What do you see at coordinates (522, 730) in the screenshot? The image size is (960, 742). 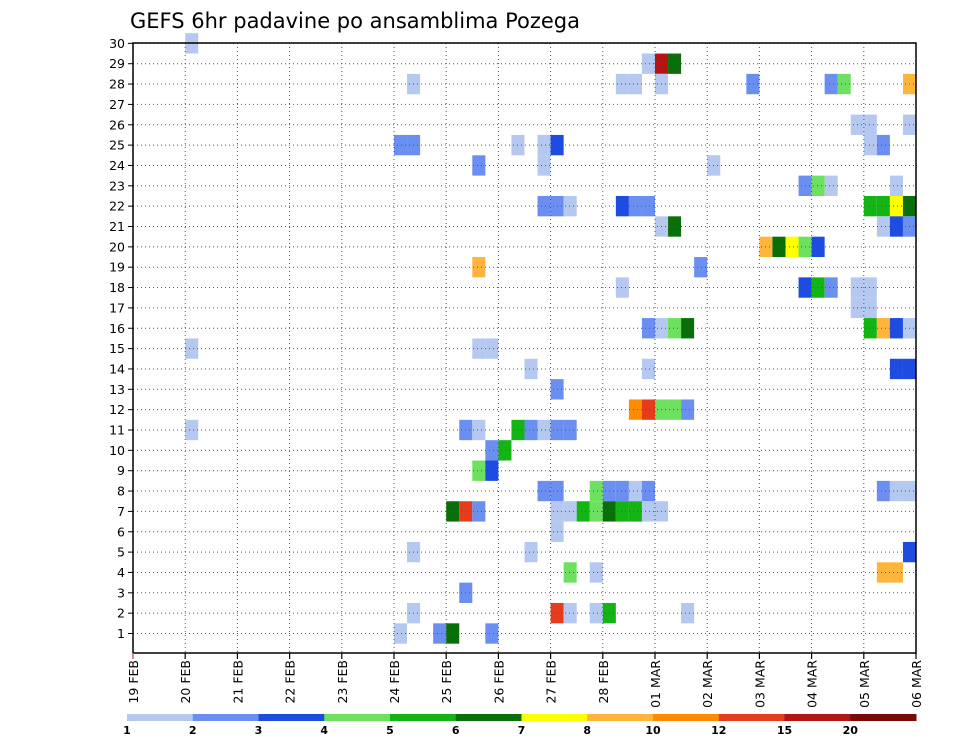 I see `legend-label: 7` at bounding box center [522, 730].